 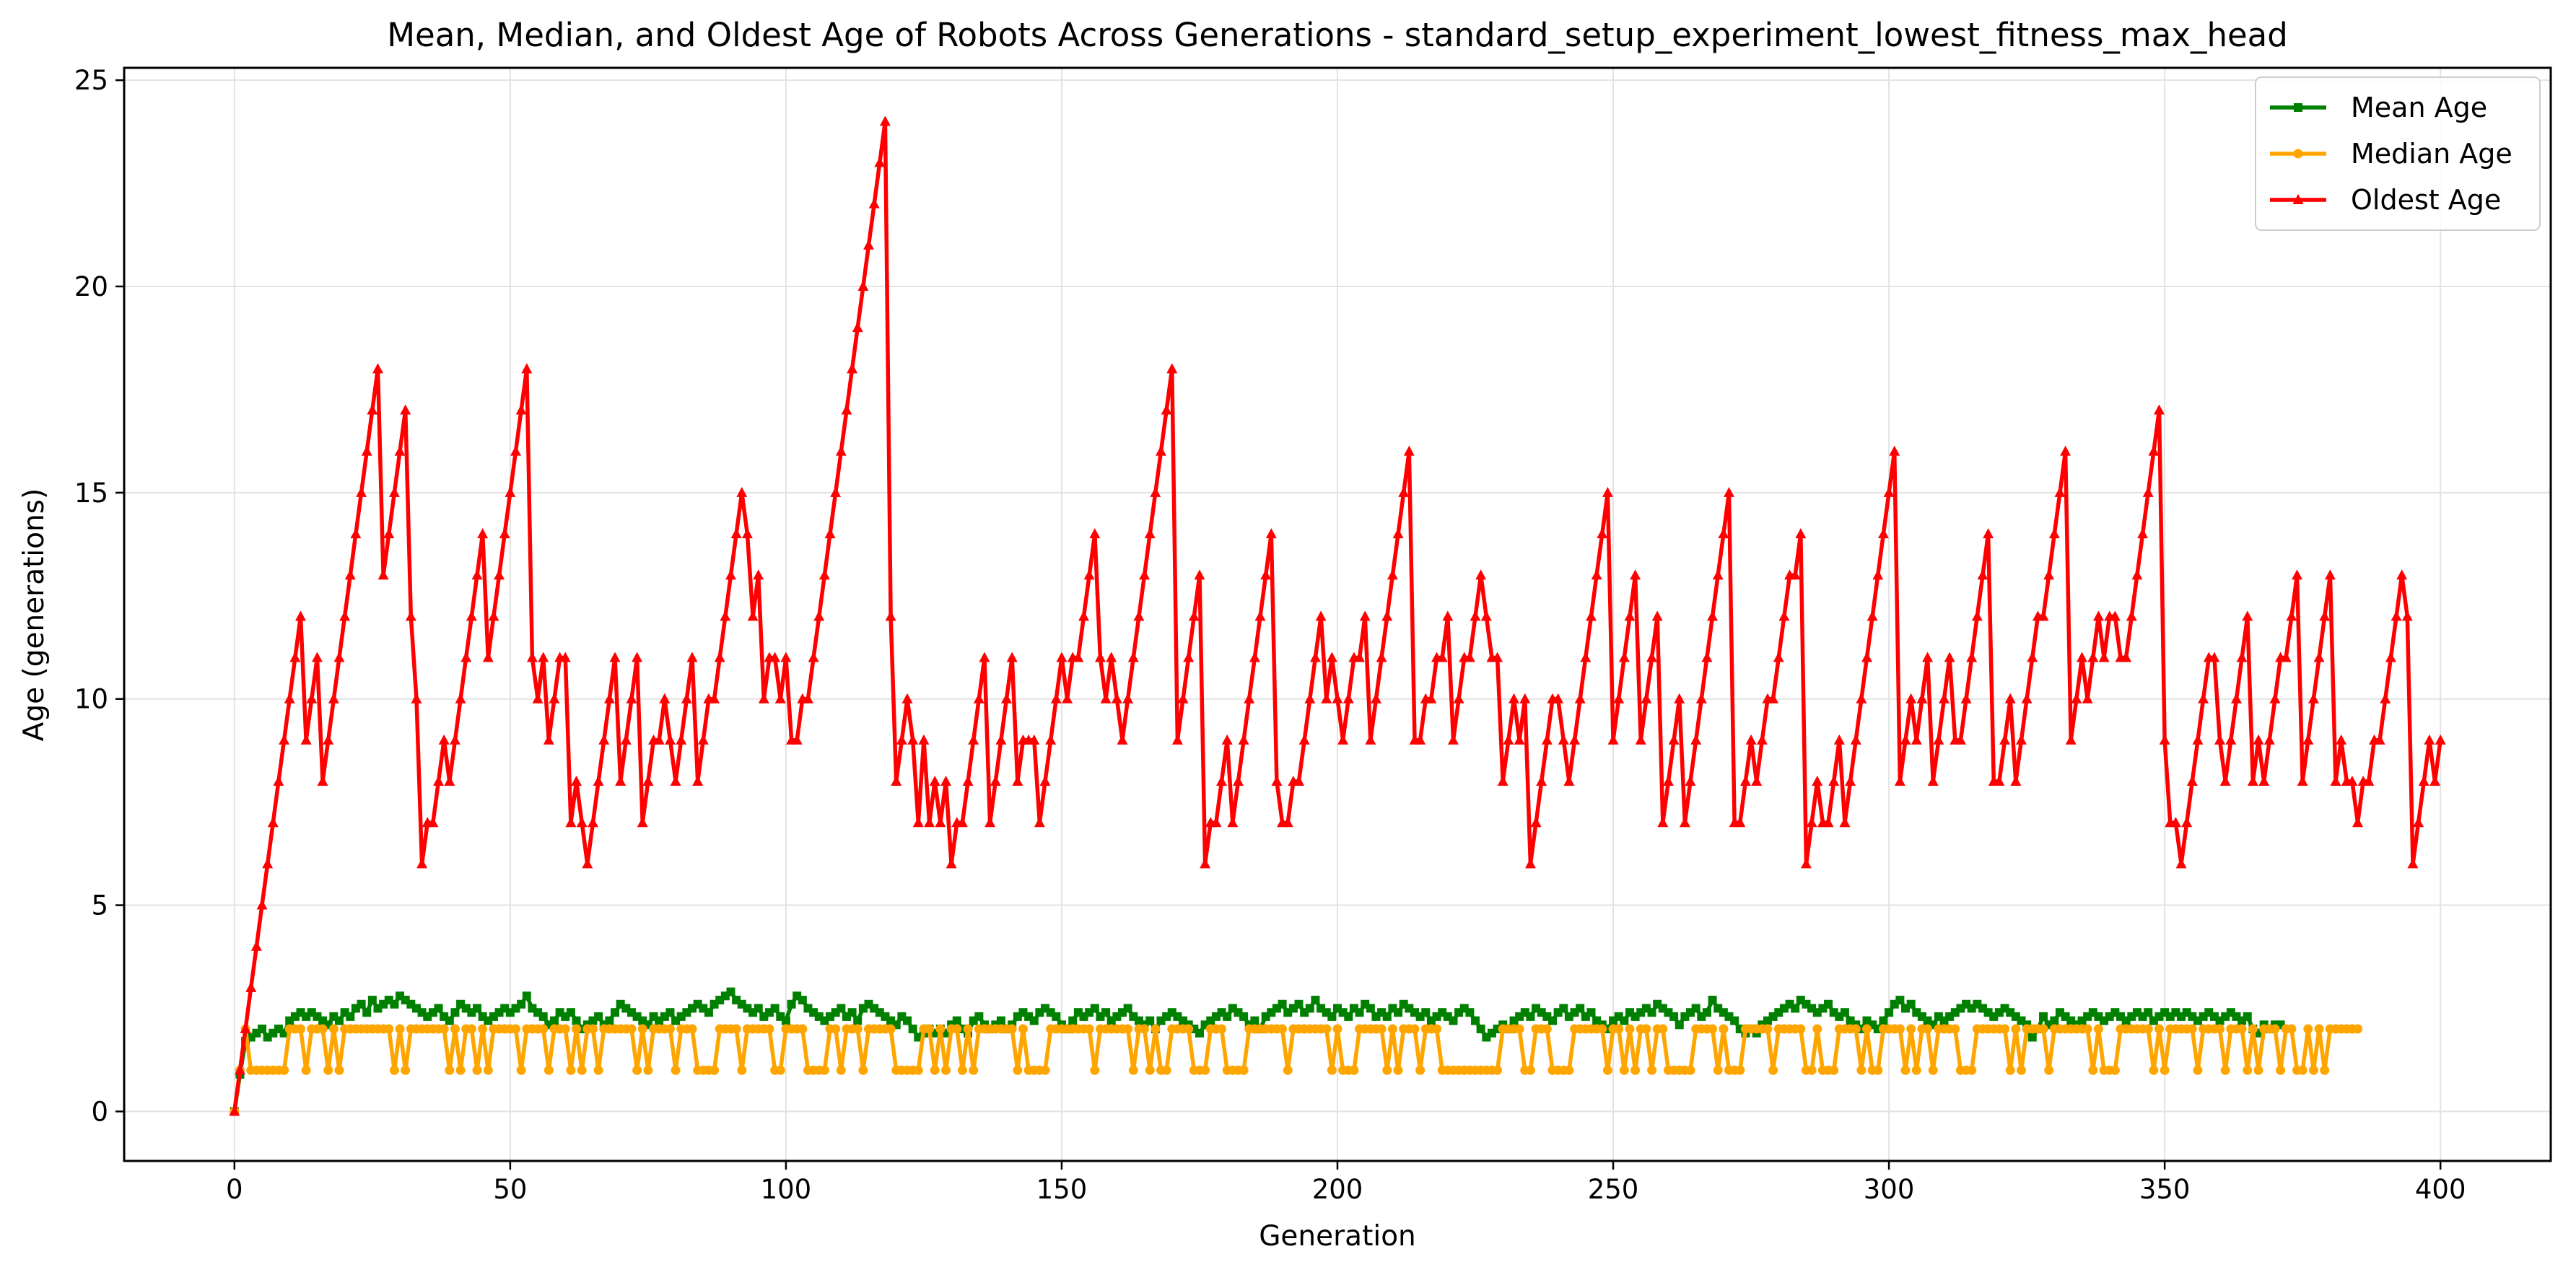 I want to click on x-tick-label: 300, so click(x=1889, y=1189).